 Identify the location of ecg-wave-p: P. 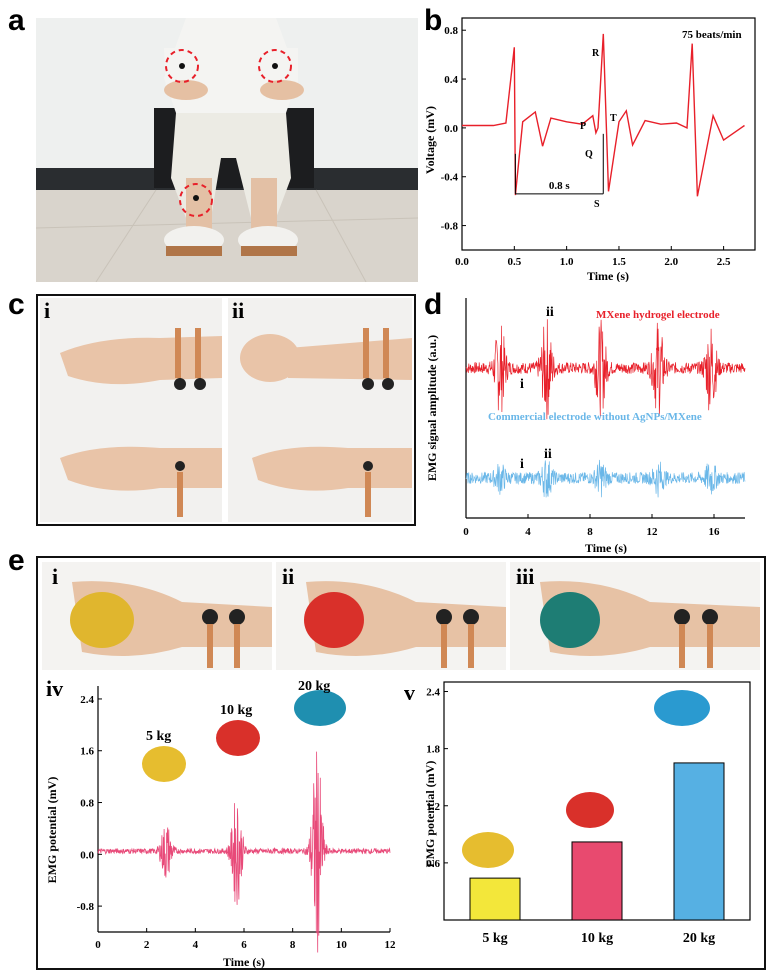
(583, 126).